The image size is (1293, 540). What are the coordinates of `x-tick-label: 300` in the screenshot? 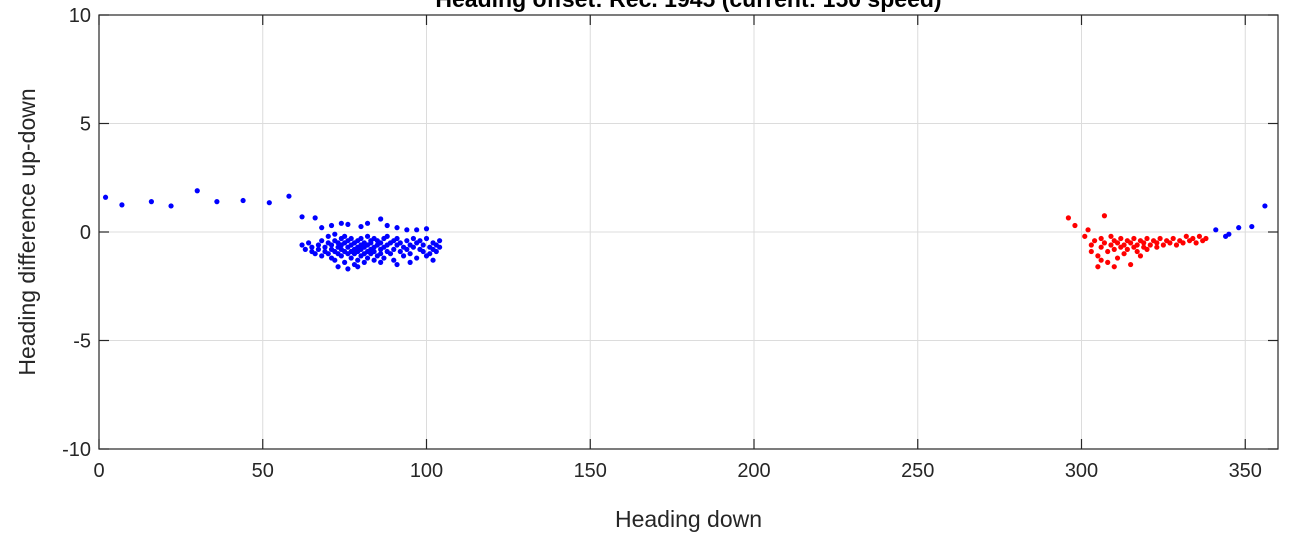 It's located at (1081, 471).